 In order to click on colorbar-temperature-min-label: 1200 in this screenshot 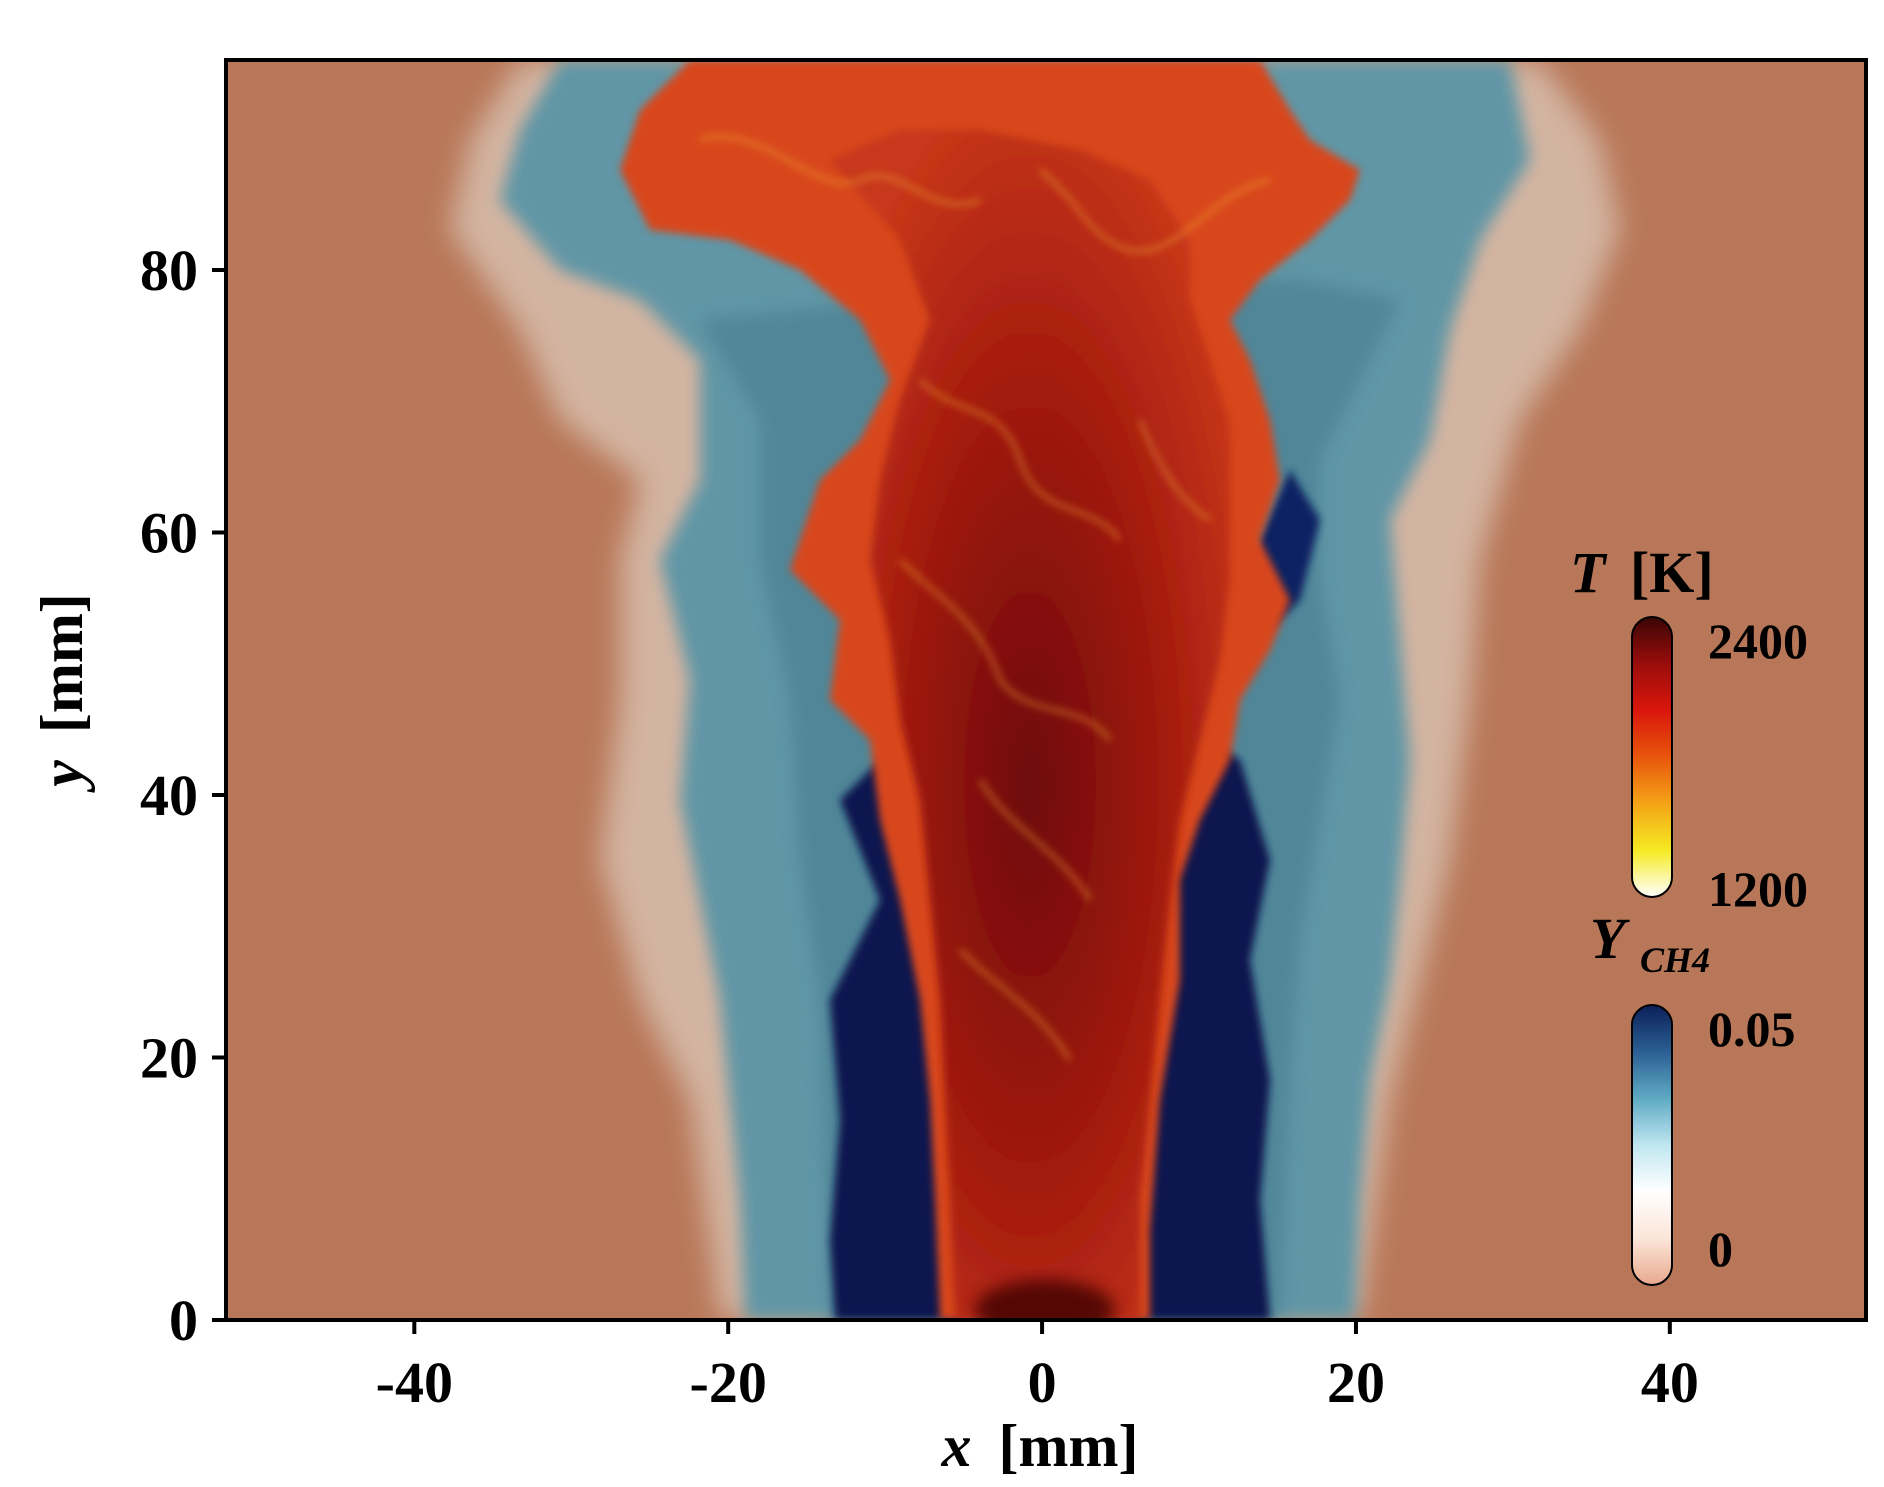, I will do `click(1758, 889)`.